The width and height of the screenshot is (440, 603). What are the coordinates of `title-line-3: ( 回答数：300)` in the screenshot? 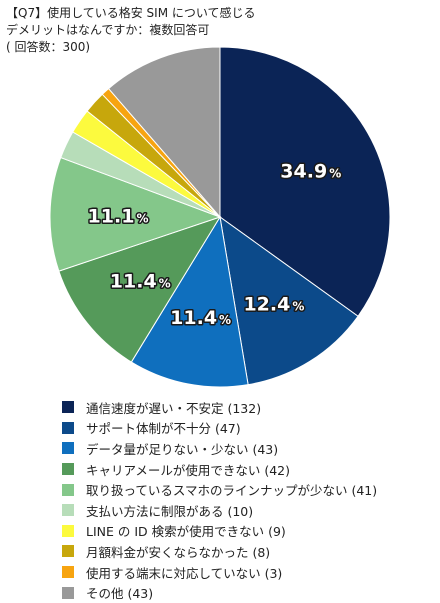 It's located at (48, 47).